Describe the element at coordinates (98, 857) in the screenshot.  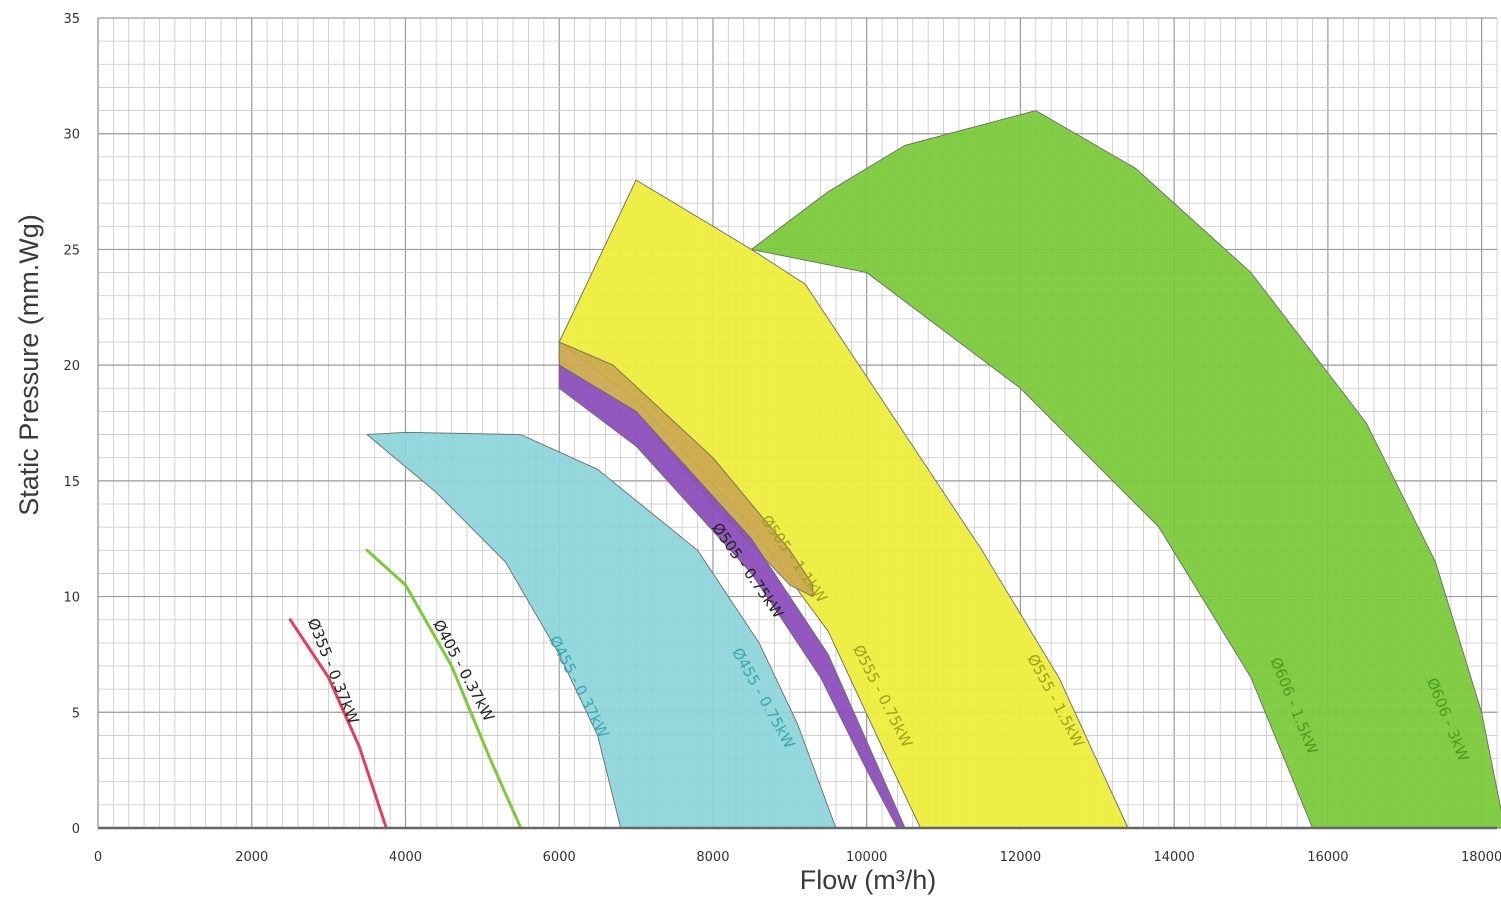
I see `x-tick-label: 0` at that location.